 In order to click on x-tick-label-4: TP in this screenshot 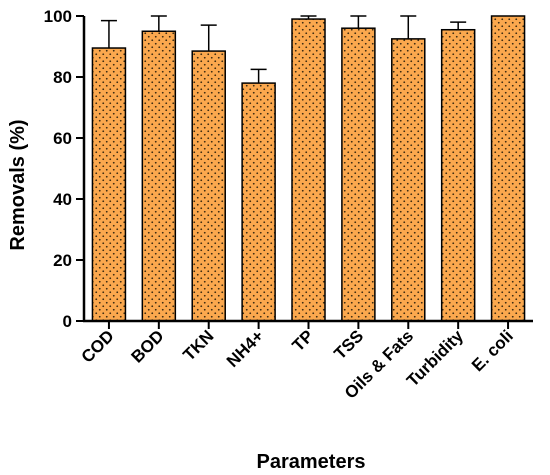, I will do `click(303, 340)`.